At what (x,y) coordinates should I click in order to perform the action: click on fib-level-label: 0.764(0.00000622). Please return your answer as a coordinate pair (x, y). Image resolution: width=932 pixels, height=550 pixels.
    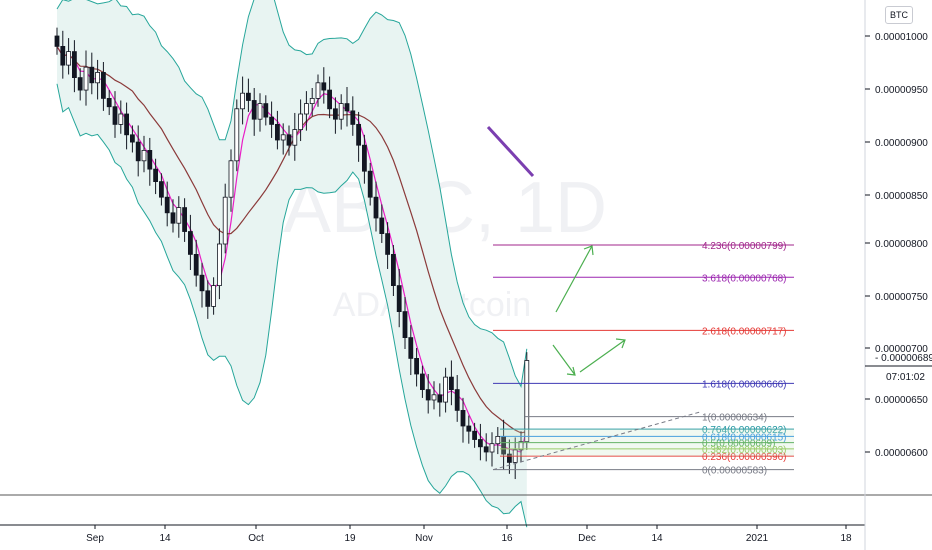
    Looking at the image, I should click on (744, 430).